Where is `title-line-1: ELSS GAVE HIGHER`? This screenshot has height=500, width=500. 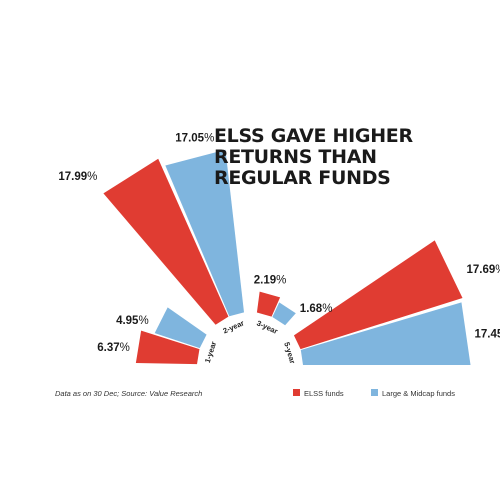
title-line-1: ELSS GAVE HIGHER is located at coordinates (313, 136).